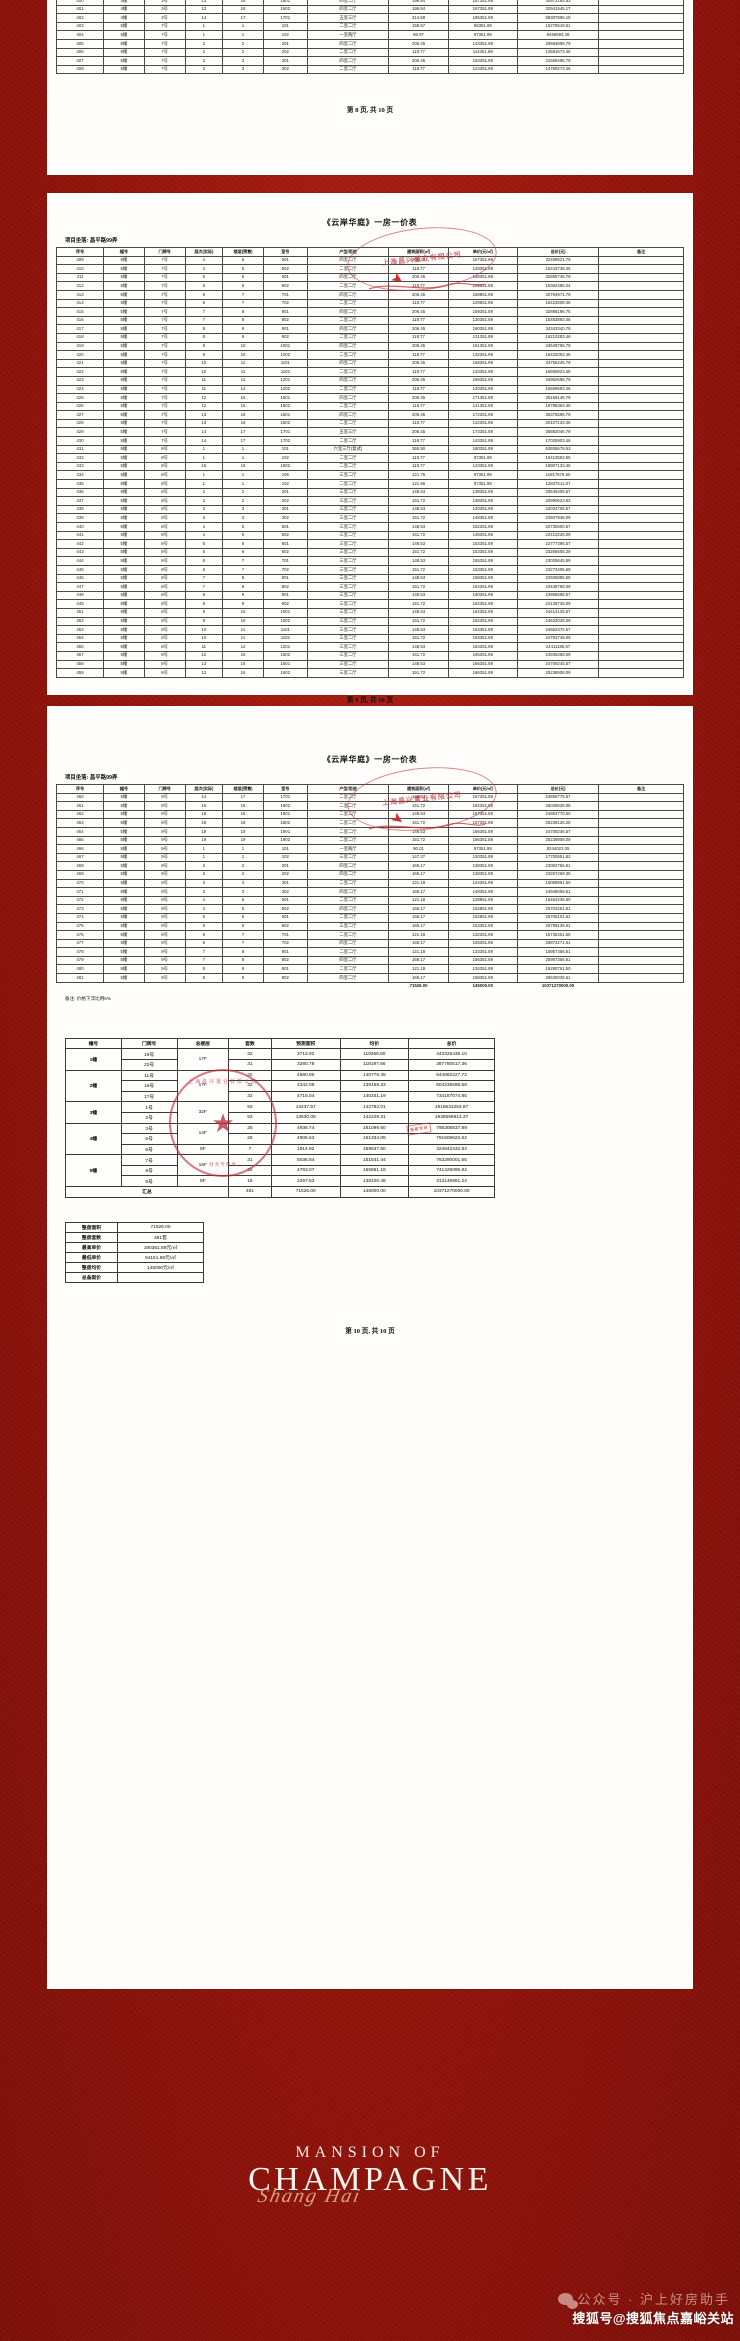 The image size is (740, 2341). Describe the element at coordinates (558, 630) in the screenshot. I see `cell-c9: 24662375.57` at that location.